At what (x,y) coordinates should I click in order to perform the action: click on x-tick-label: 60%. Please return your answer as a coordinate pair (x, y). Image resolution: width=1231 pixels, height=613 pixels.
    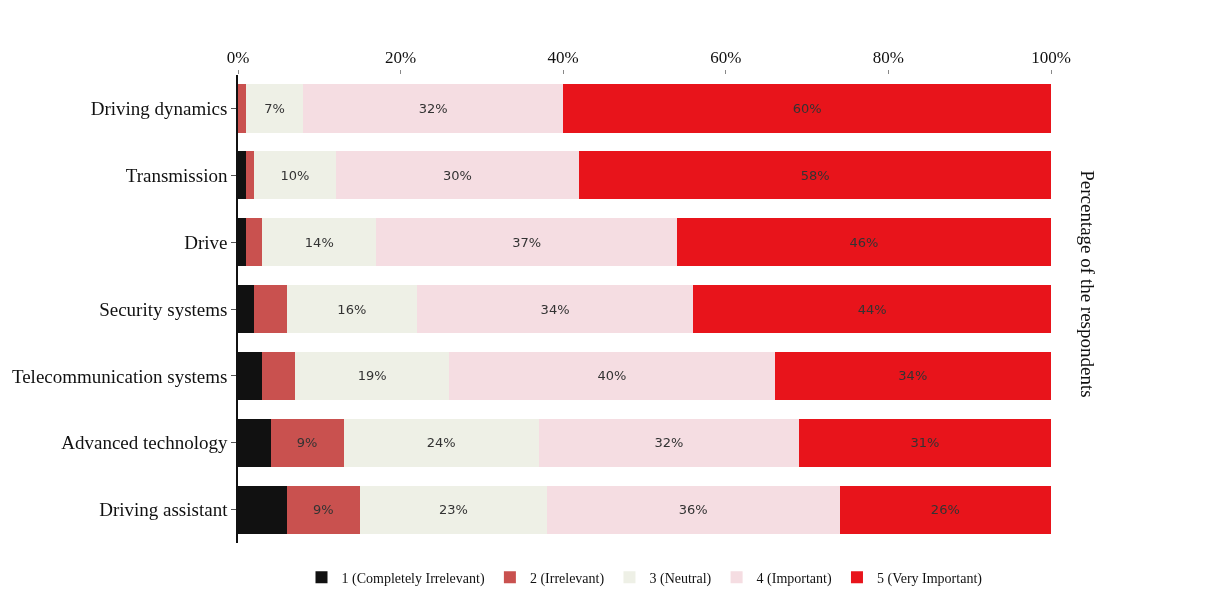
    Looking at the image, I should click on (726, 58).